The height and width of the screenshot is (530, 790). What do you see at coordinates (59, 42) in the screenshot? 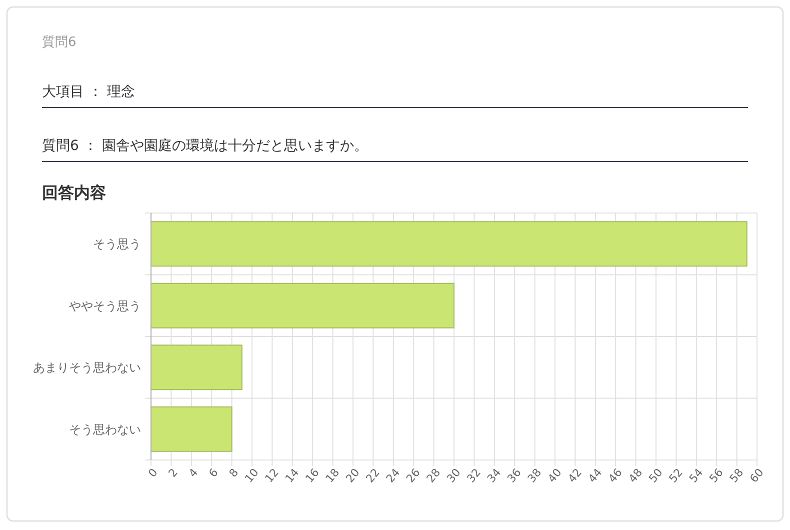
I see `chart-title: 質問6` at bounding box center [59, 42].